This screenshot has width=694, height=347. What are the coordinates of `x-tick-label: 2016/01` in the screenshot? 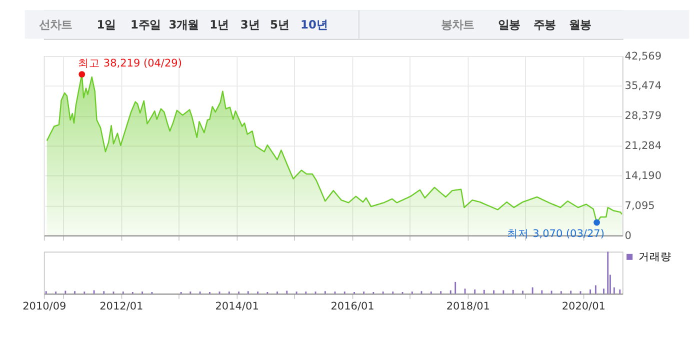 It's located at (352, 306).